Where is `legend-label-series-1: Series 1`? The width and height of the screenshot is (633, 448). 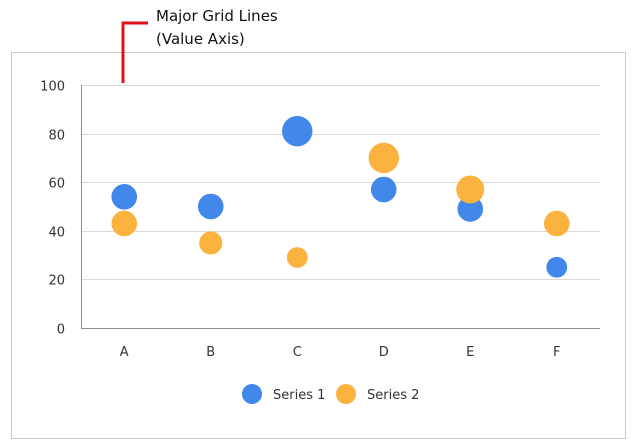 legend-label-series-1: Series 1 is located at coordinates (299, 395).